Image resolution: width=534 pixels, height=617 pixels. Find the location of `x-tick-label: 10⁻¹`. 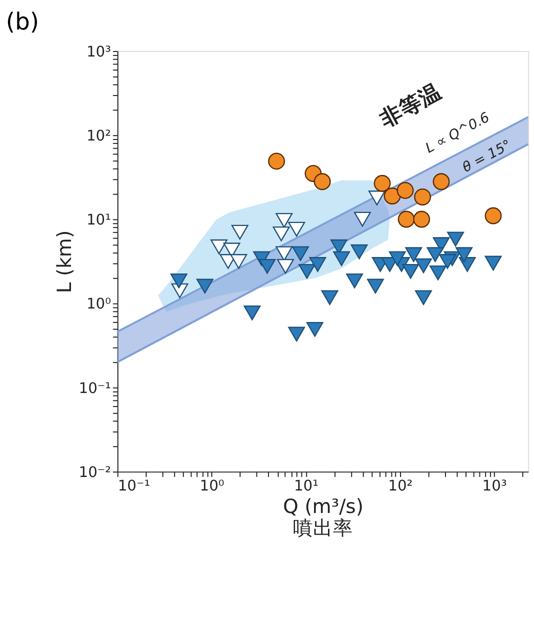

x-tick-label: 10⁻¹ is located at coordinates (134, 486).